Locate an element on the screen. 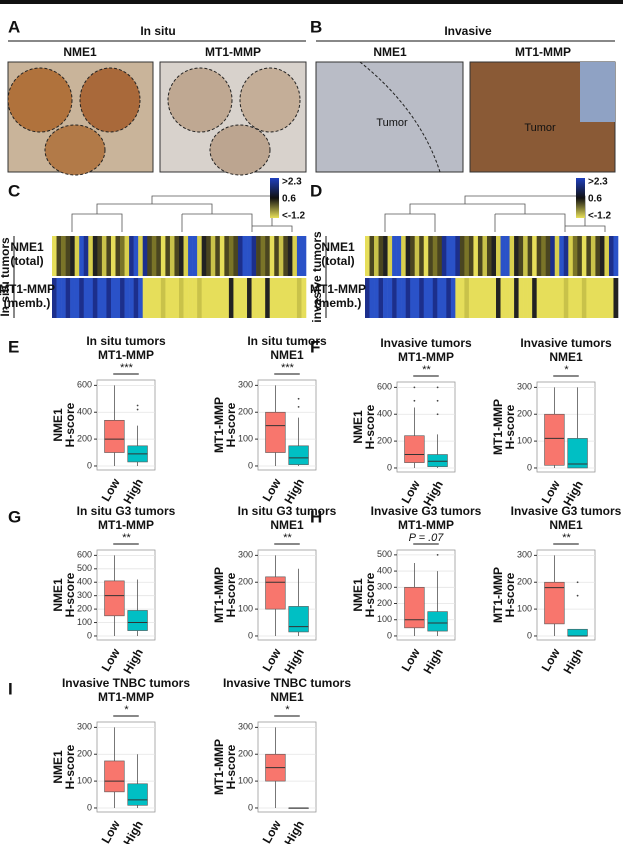 The width and height of the screenshot is (623, 844). colorbar-label: <-1.2 is located at coordinates (294, 216).